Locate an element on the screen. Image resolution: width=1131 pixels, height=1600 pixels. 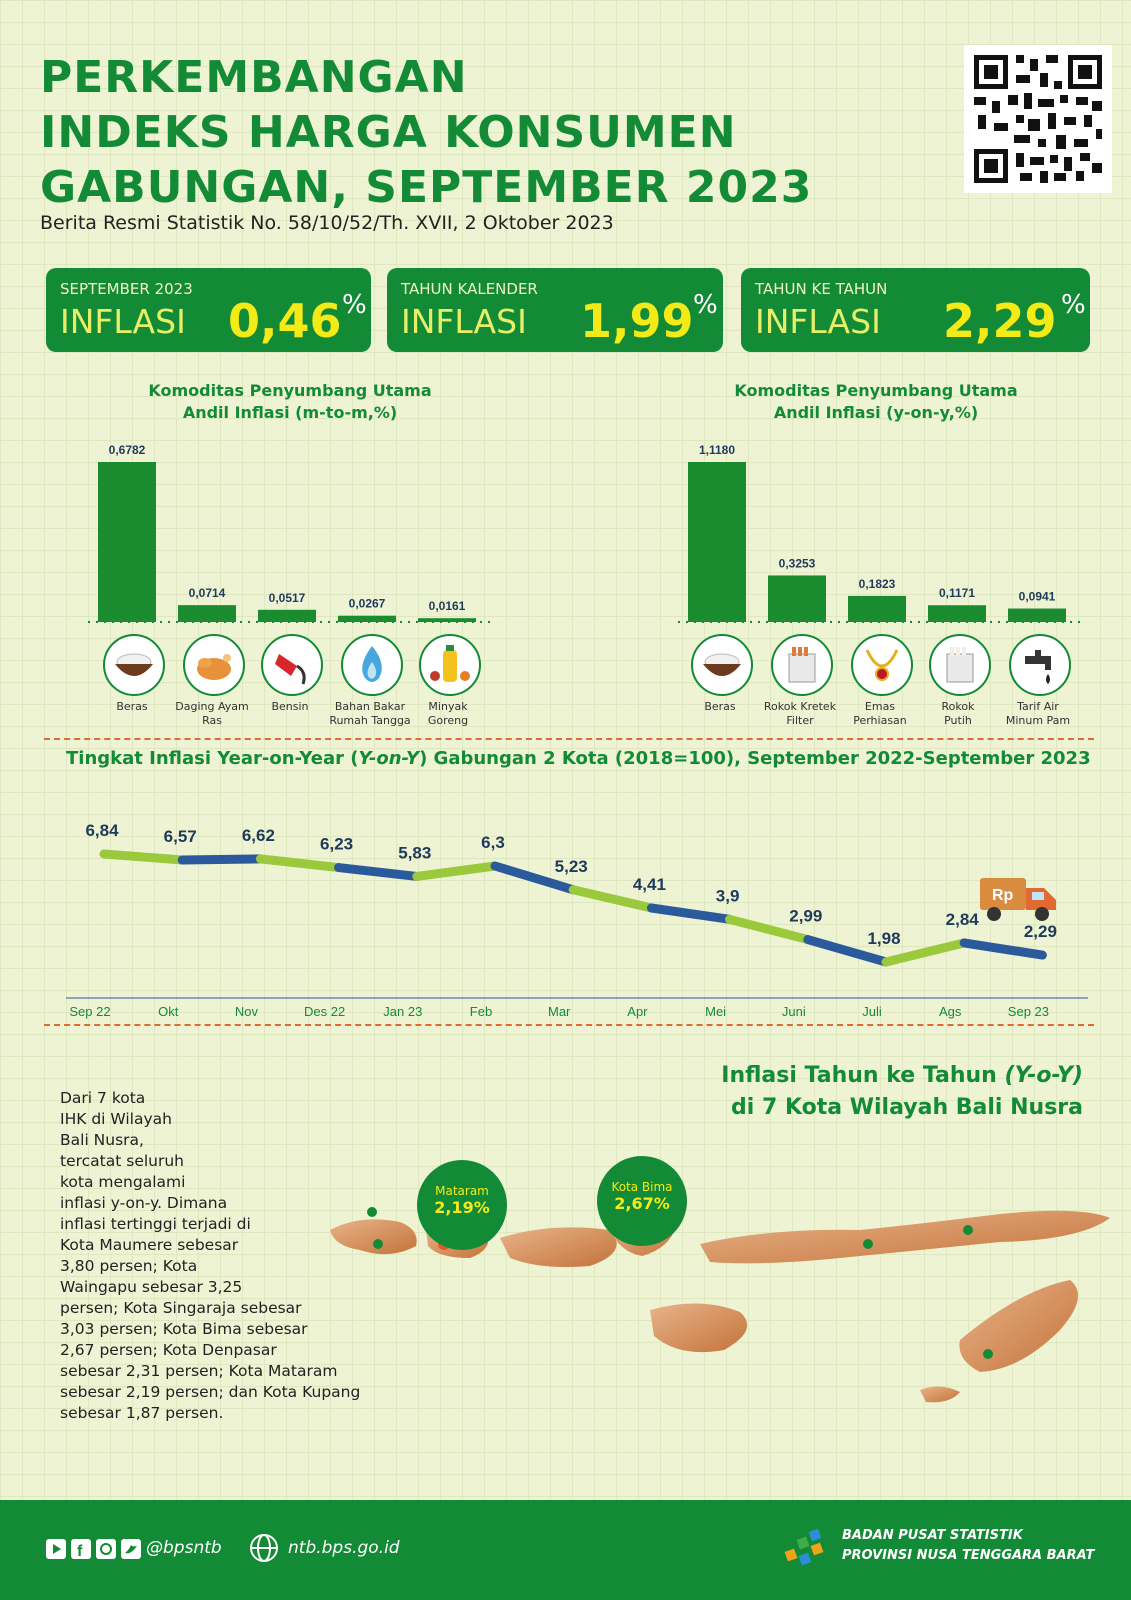
necklace-icon is located at coordinates (882, 665).